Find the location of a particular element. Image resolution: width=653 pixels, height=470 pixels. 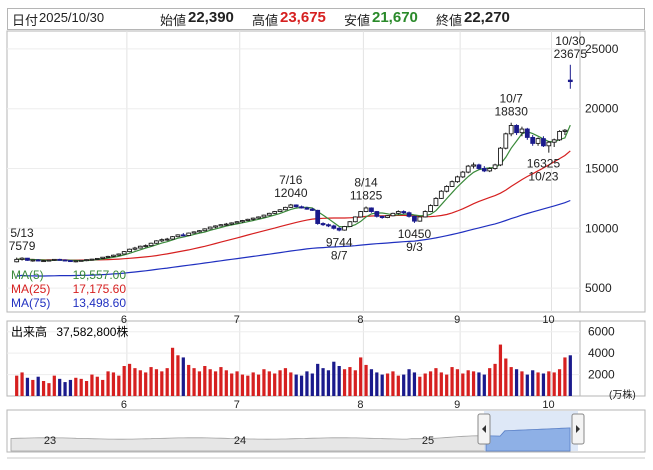

annotation-date: 9/3 is located at coordinates (414, 247).